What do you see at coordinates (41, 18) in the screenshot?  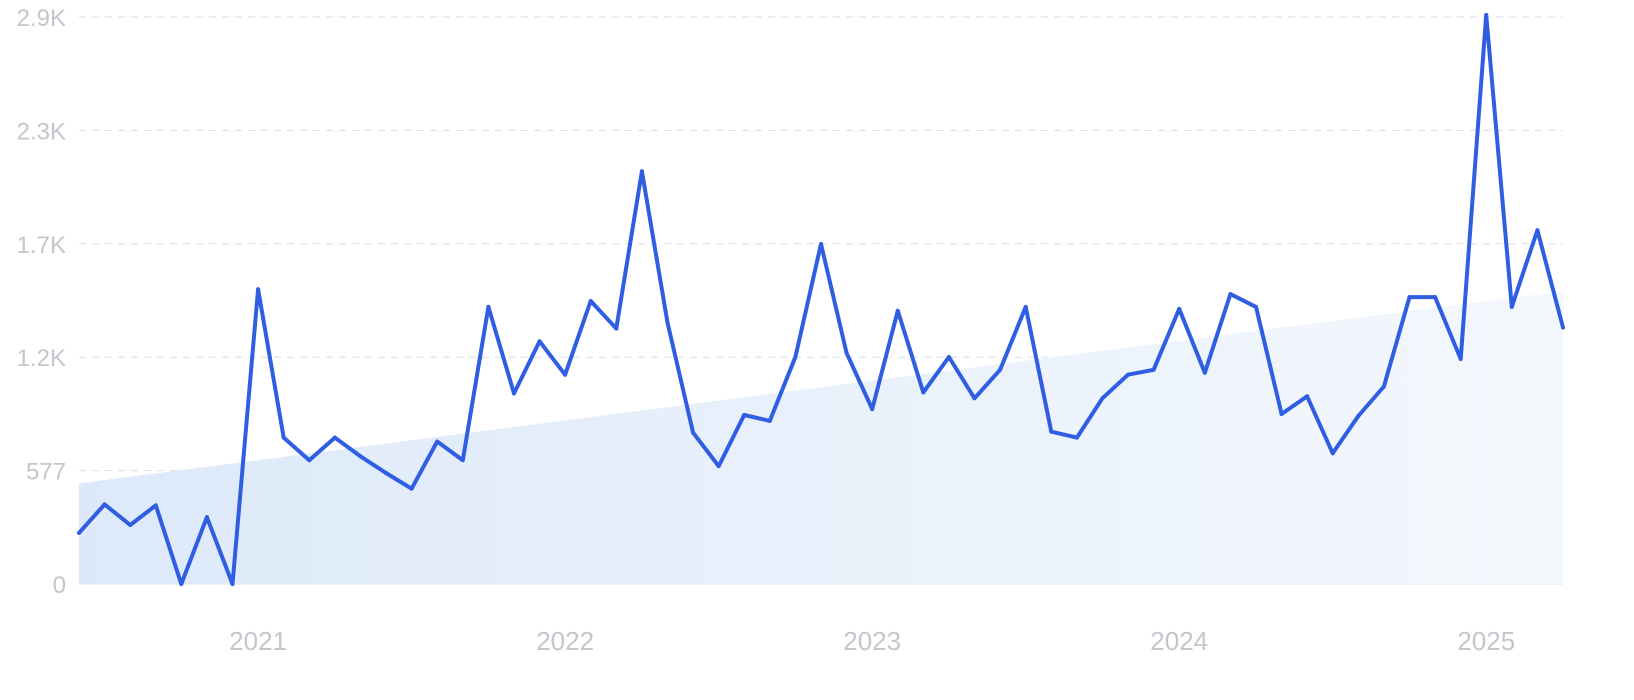 I see `y-tick-label: 2.9K` at bounding box center [41, 18].